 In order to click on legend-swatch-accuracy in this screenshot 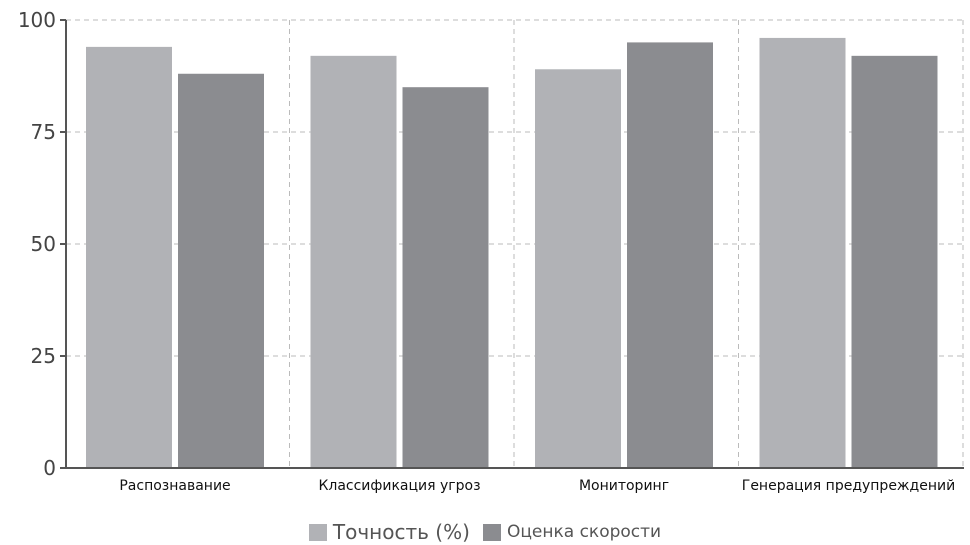, I will do `click(317, 532)`.